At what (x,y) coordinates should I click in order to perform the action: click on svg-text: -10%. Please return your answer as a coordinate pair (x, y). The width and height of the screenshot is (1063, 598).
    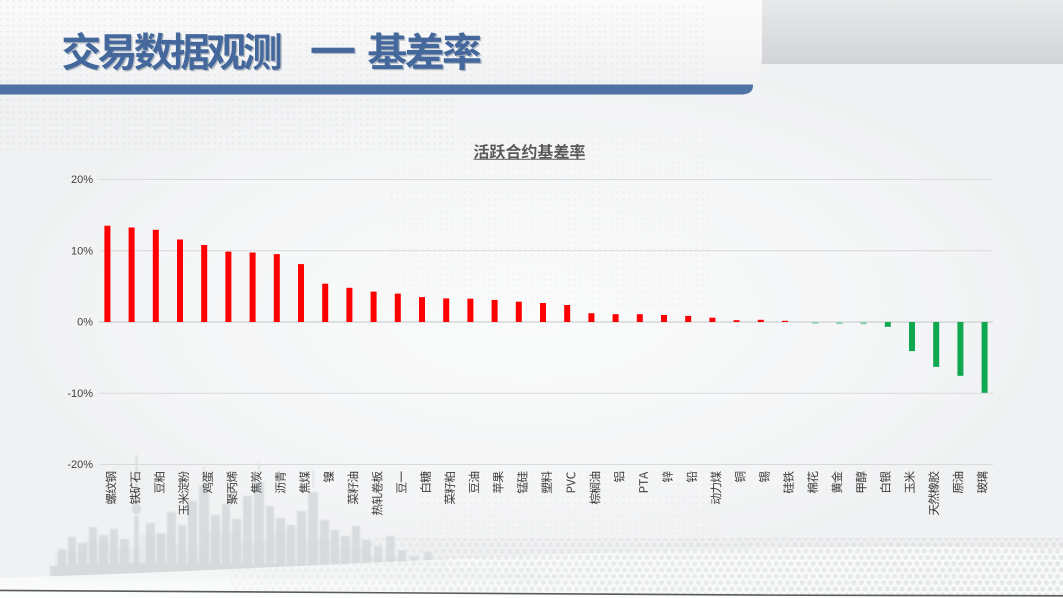
    Looking at the image, I should click on (80, 394).